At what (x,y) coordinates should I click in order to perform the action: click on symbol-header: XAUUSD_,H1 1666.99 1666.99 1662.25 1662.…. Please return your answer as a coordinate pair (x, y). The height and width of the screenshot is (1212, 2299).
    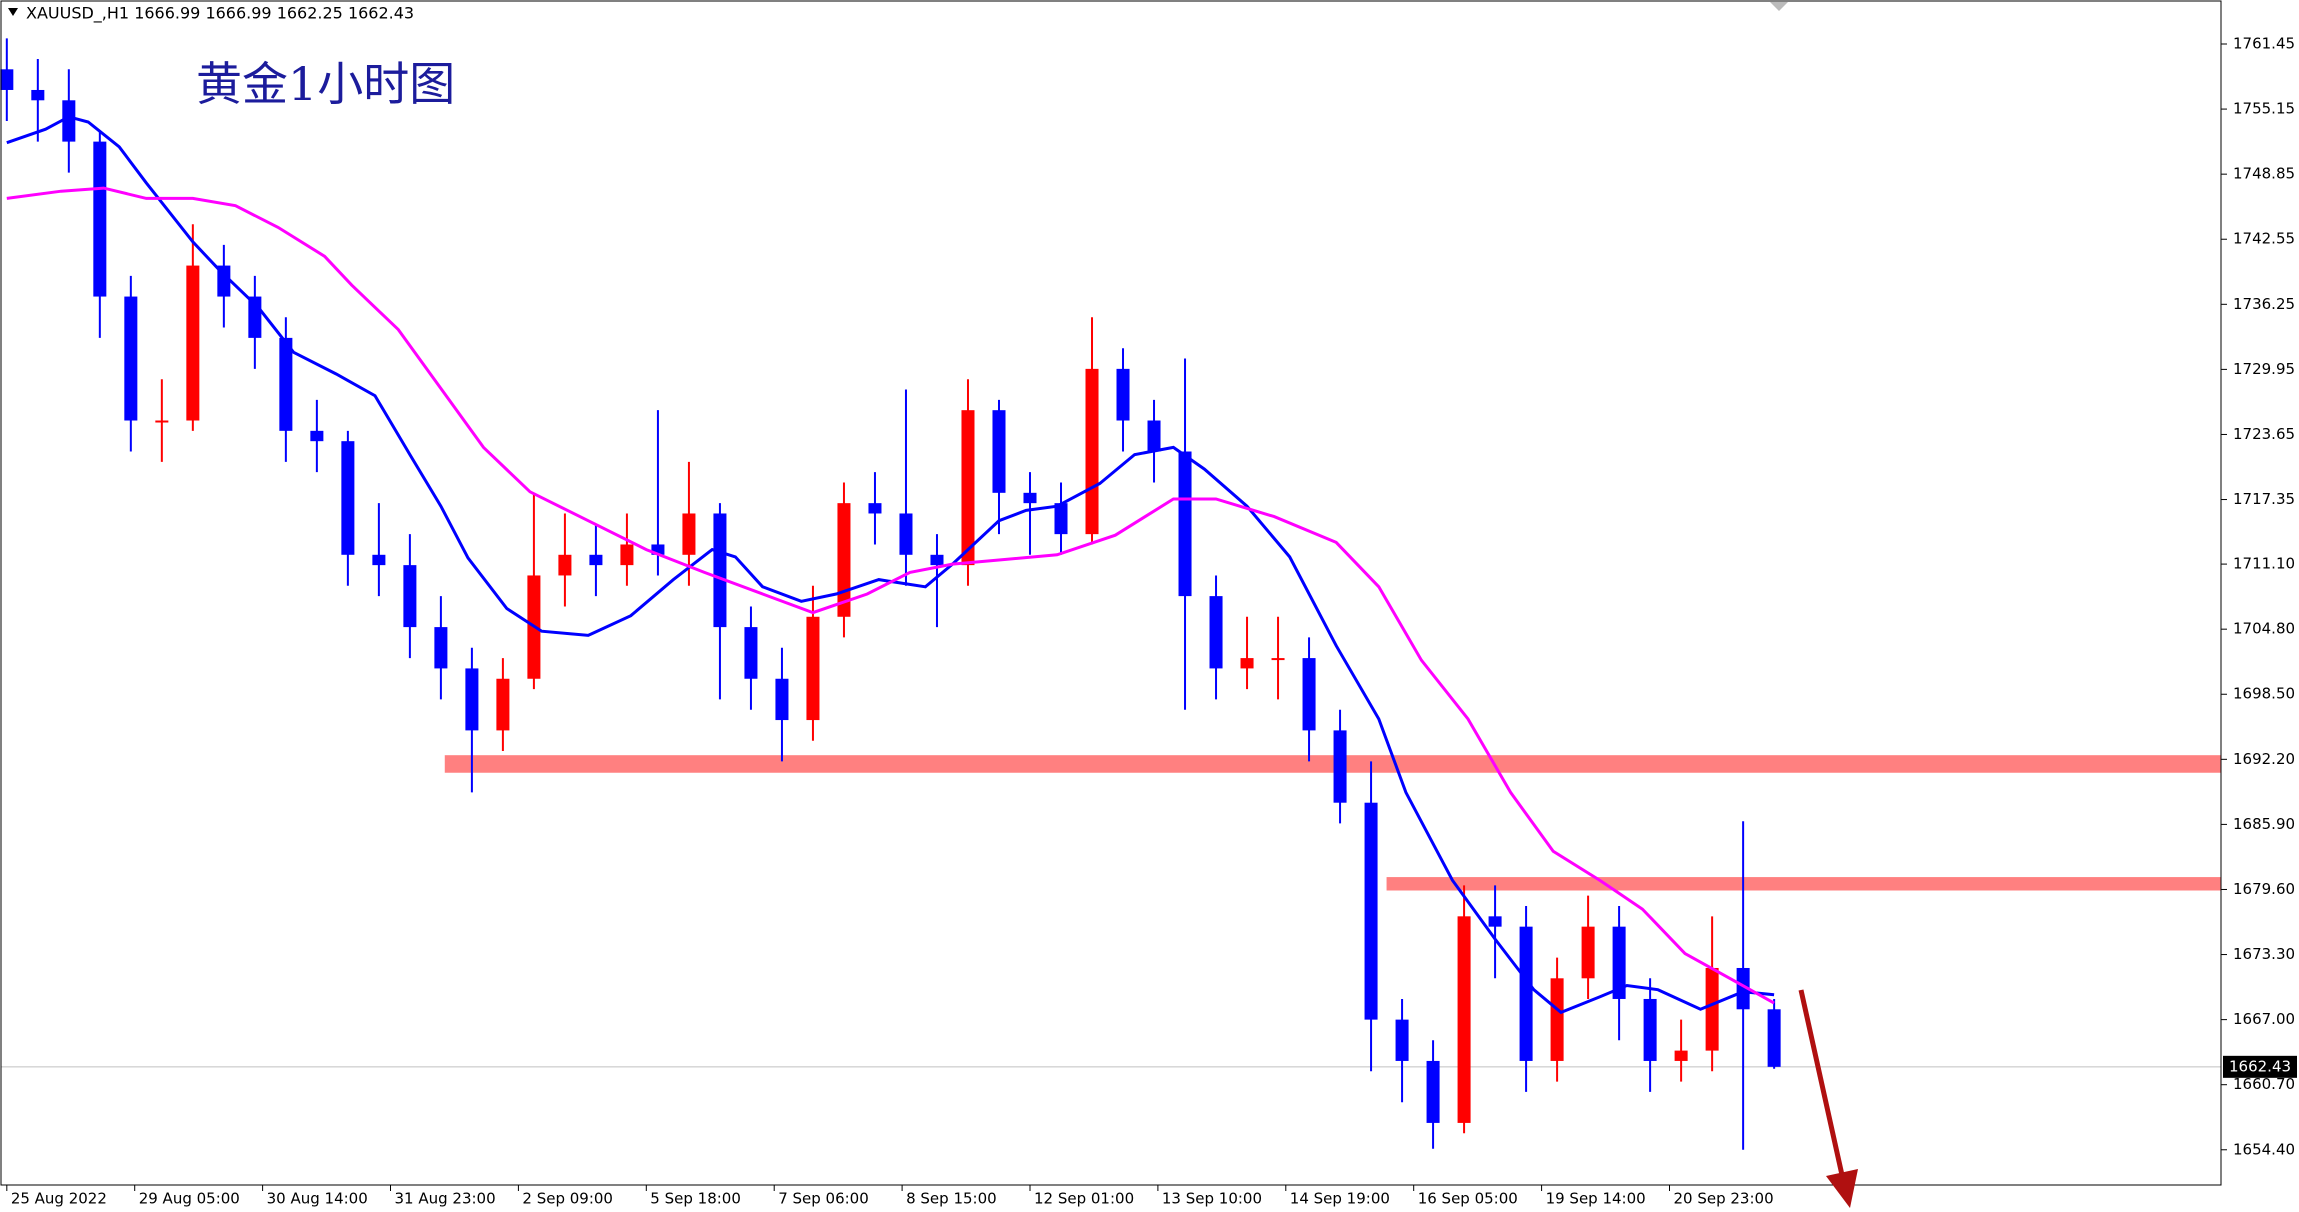
    Looking at the image, I should click on (220, 14).